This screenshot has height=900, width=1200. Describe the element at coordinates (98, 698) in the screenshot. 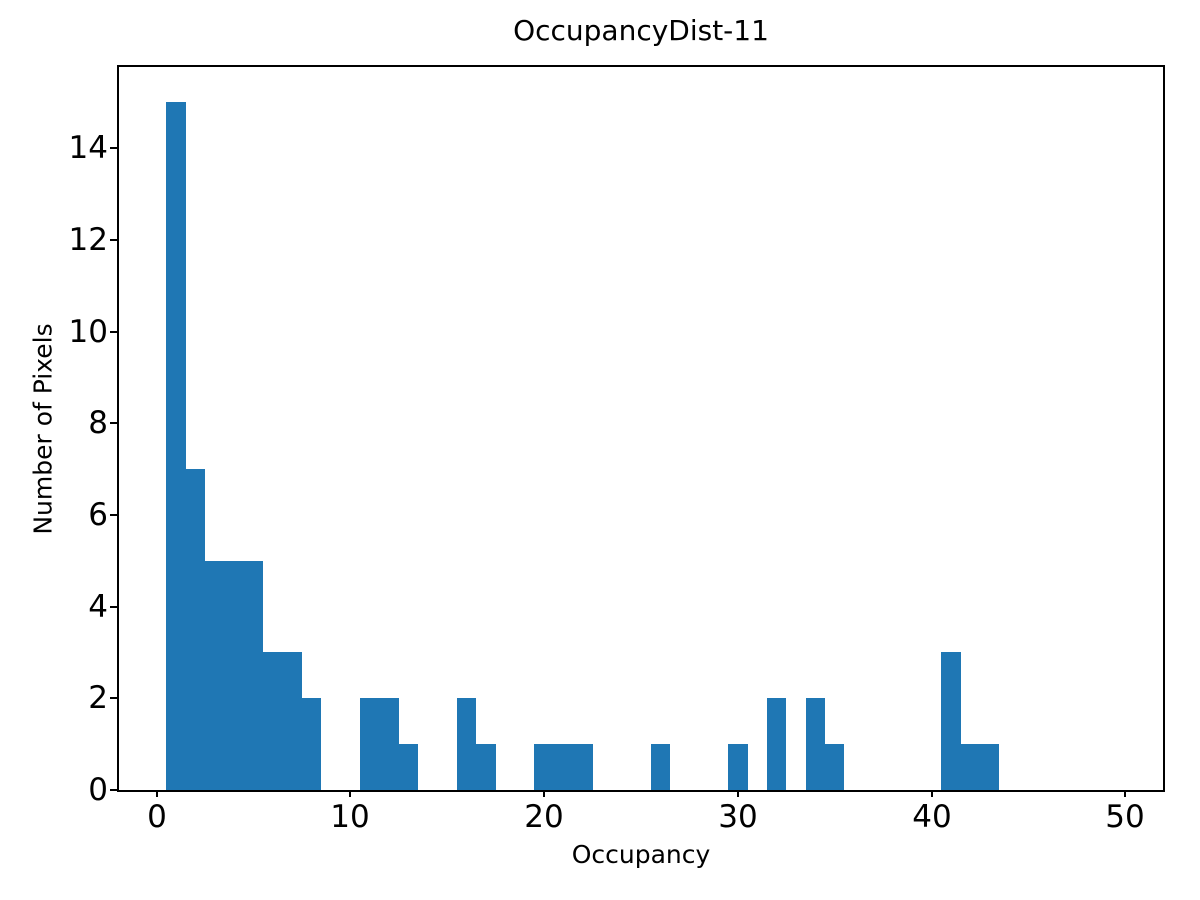

I see `y-tick-label: 2` at that location.